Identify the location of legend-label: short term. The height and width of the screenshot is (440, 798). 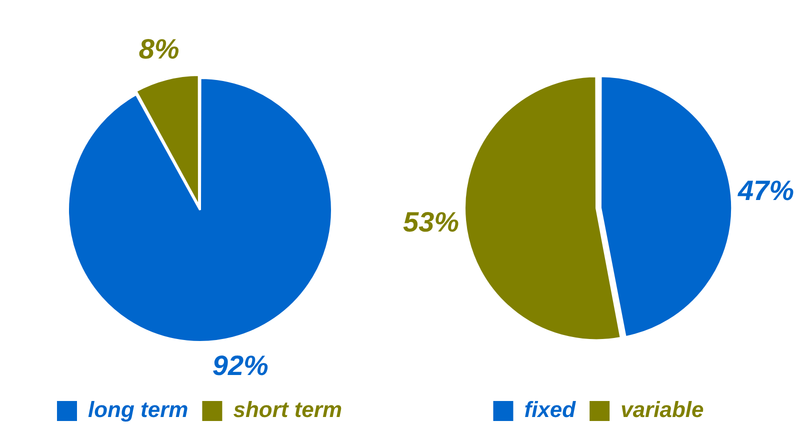
(287, 409).